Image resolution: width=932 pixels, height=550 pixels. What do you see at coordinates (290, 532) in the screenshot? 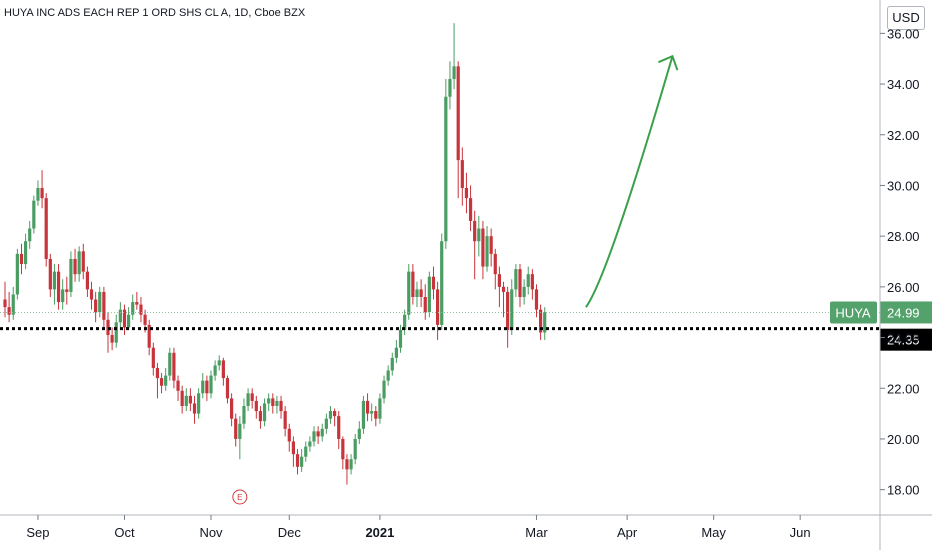
I see `time-tick-label: Dec` at bounding box center [290, 532].